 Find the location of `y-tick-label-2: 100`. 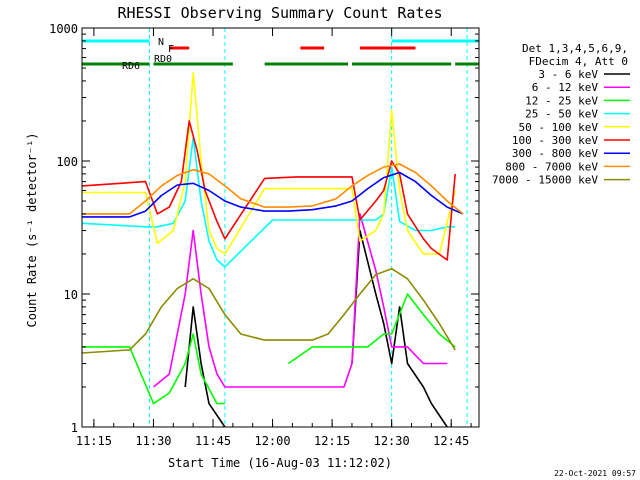

y-tick-label-2: 100 is located at coordinates (67, 162).